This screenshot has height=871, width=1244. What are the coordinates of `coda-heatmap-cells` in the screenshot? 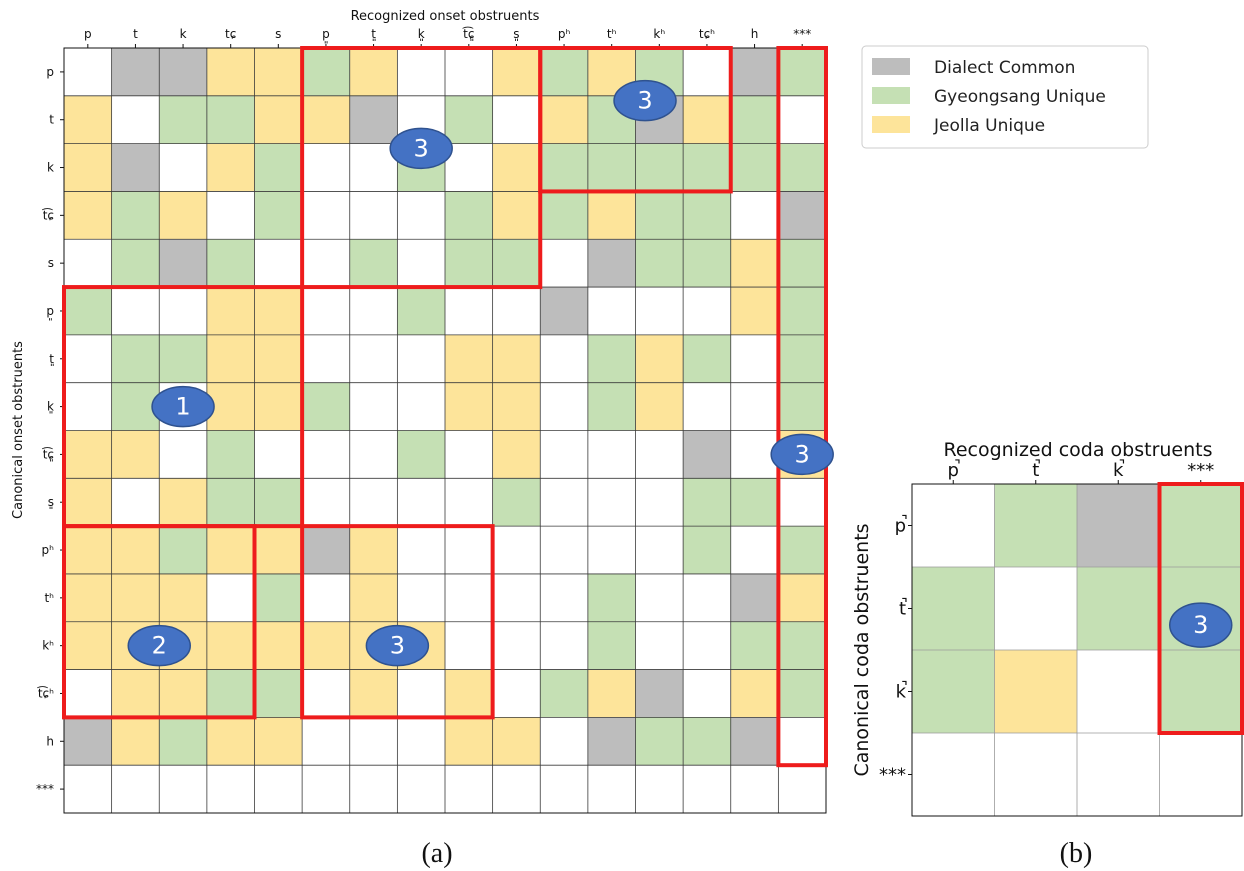 It's located at (1077, 650).